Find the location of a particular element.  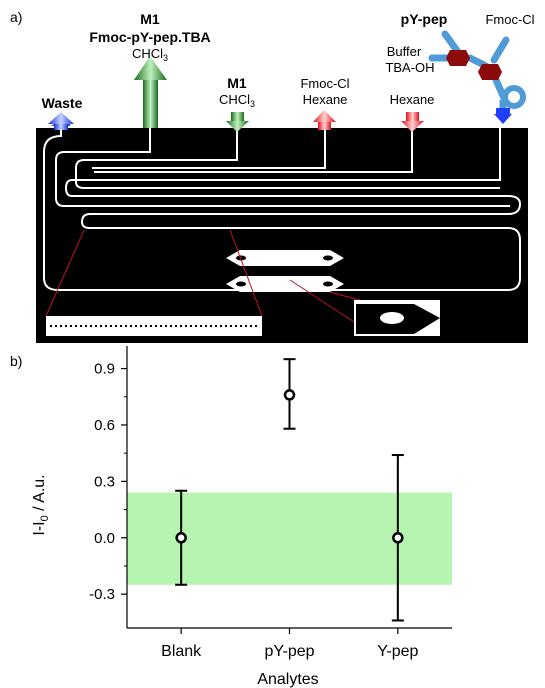

y-tick-label: -0.3 is located at coordinates (102, 594).